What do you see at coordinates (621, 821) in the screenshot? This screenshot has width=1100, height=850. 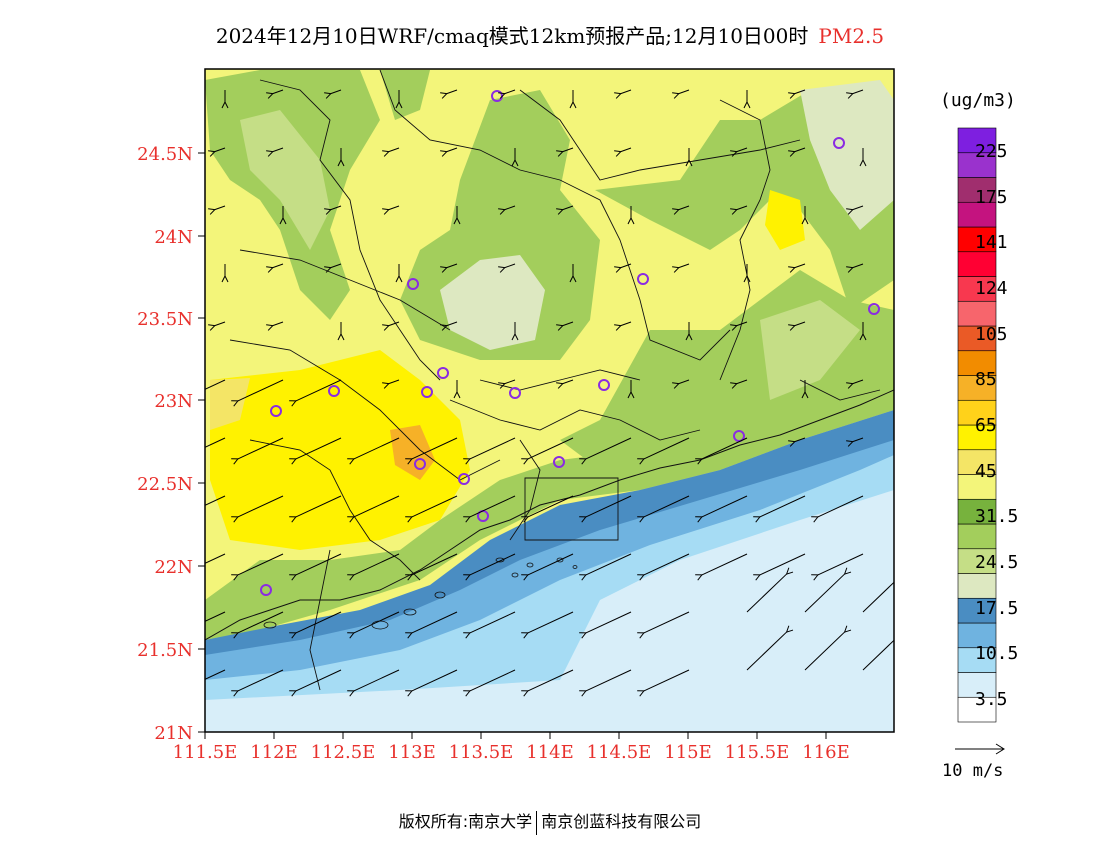 I see `footer-right: 南京创蓝科技有限公司` at bounding box center [621, 821].